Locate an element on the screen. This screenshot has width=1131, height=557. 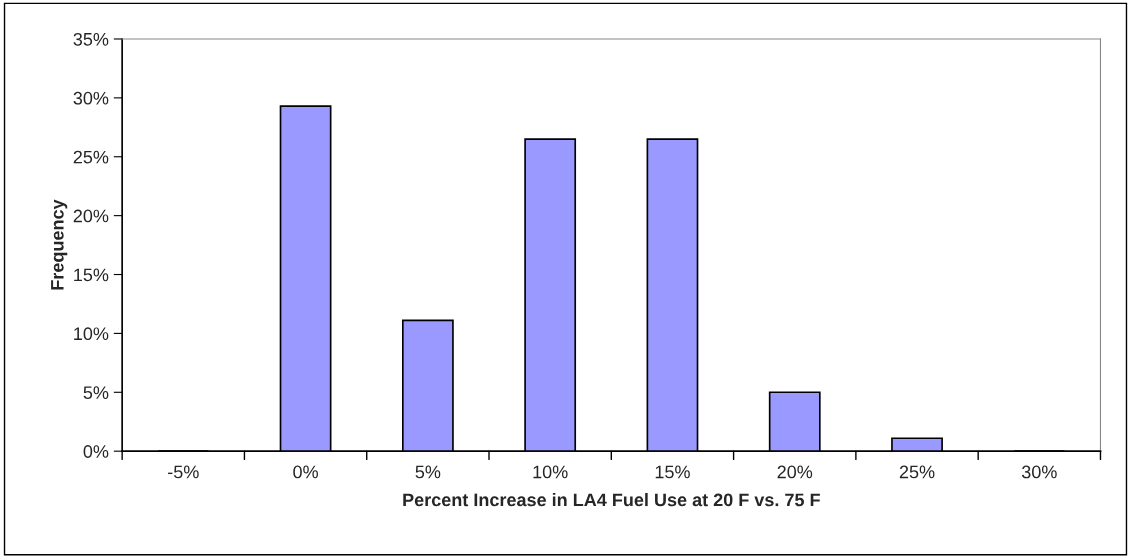
x-tick-label: 10% is located at coordinates (550, 472).